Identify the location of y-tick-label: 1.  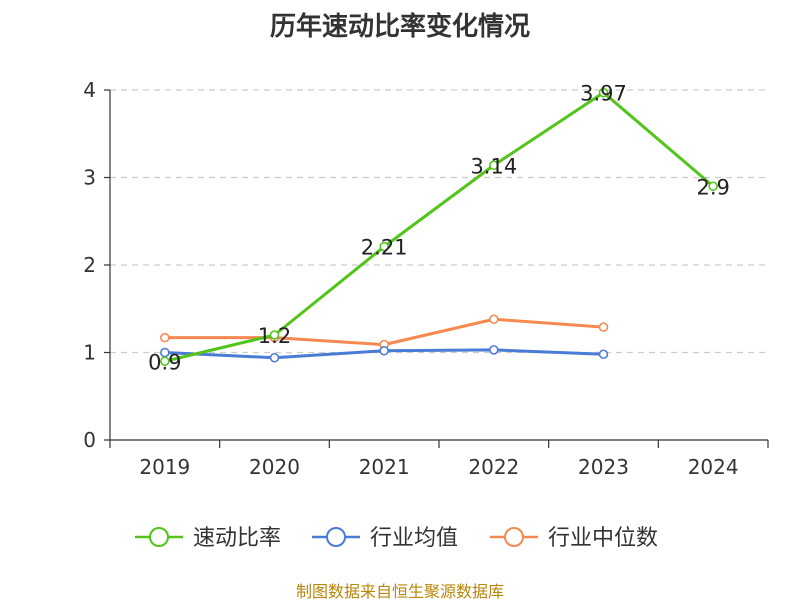
(89, 353).